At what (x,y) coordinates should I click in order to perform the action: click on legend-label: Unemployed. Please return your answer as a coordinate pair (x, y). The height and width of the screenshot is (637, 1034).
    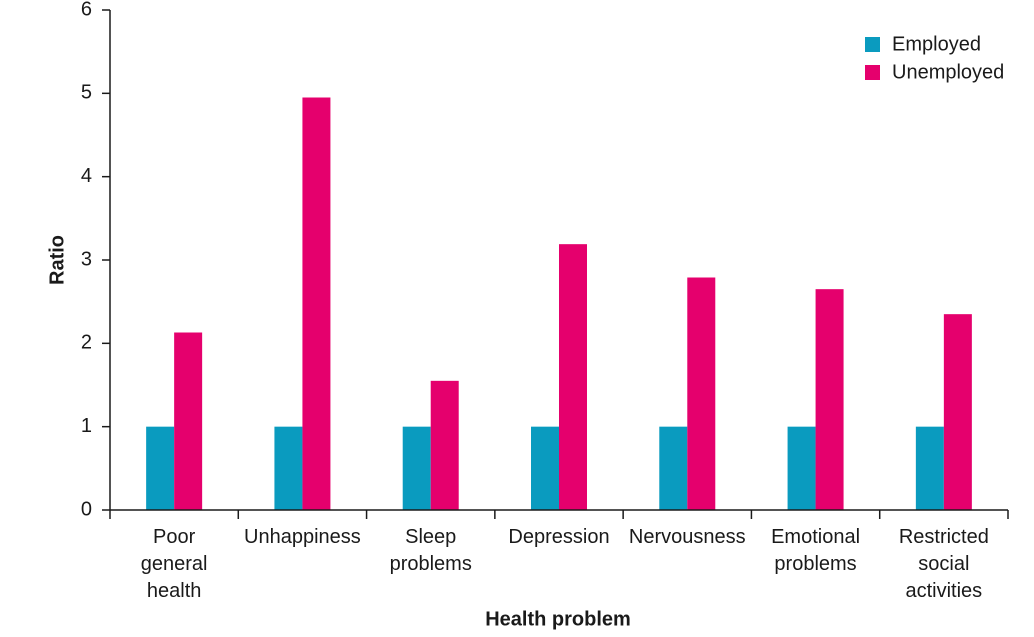
    Looking at the image, I should click on (948, 72).